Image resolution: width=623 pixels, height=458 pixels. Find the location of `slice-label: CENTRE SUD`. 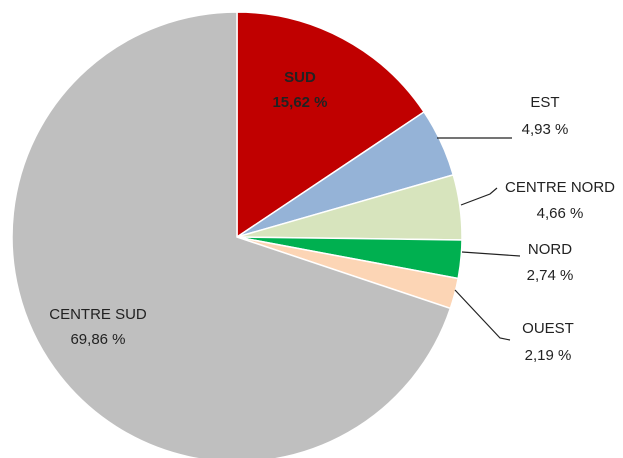

slice-label: CENTRE SUD is located at coordinates (98, 314).